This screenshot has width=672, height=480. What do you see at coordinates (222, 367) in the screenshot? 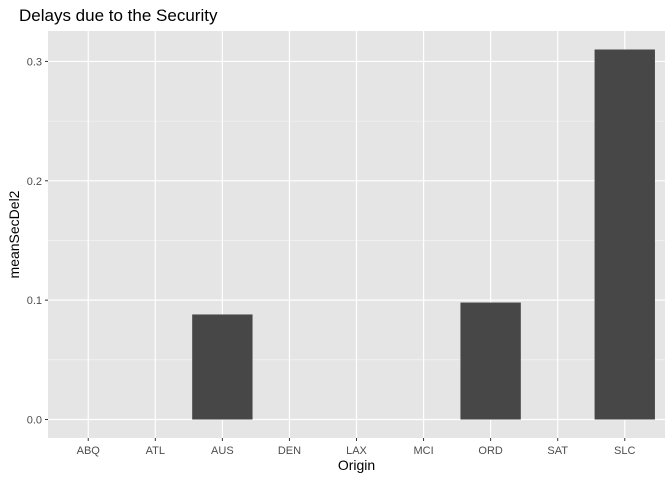
I see `bar-aus` at bounding box center [222, 367].